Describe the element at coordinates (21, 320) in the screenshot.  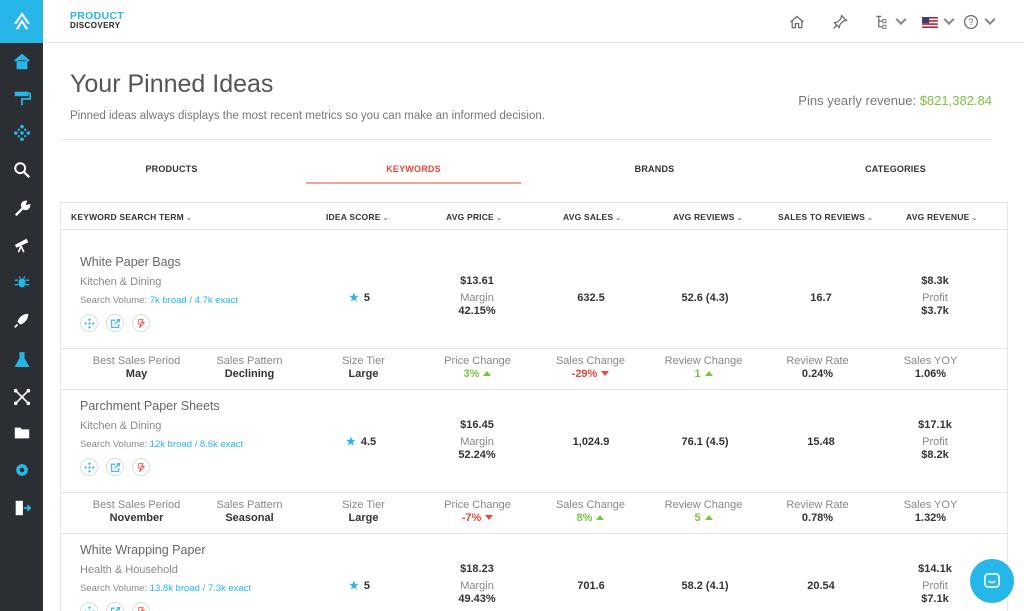
I see `rocket-icon` at that location.